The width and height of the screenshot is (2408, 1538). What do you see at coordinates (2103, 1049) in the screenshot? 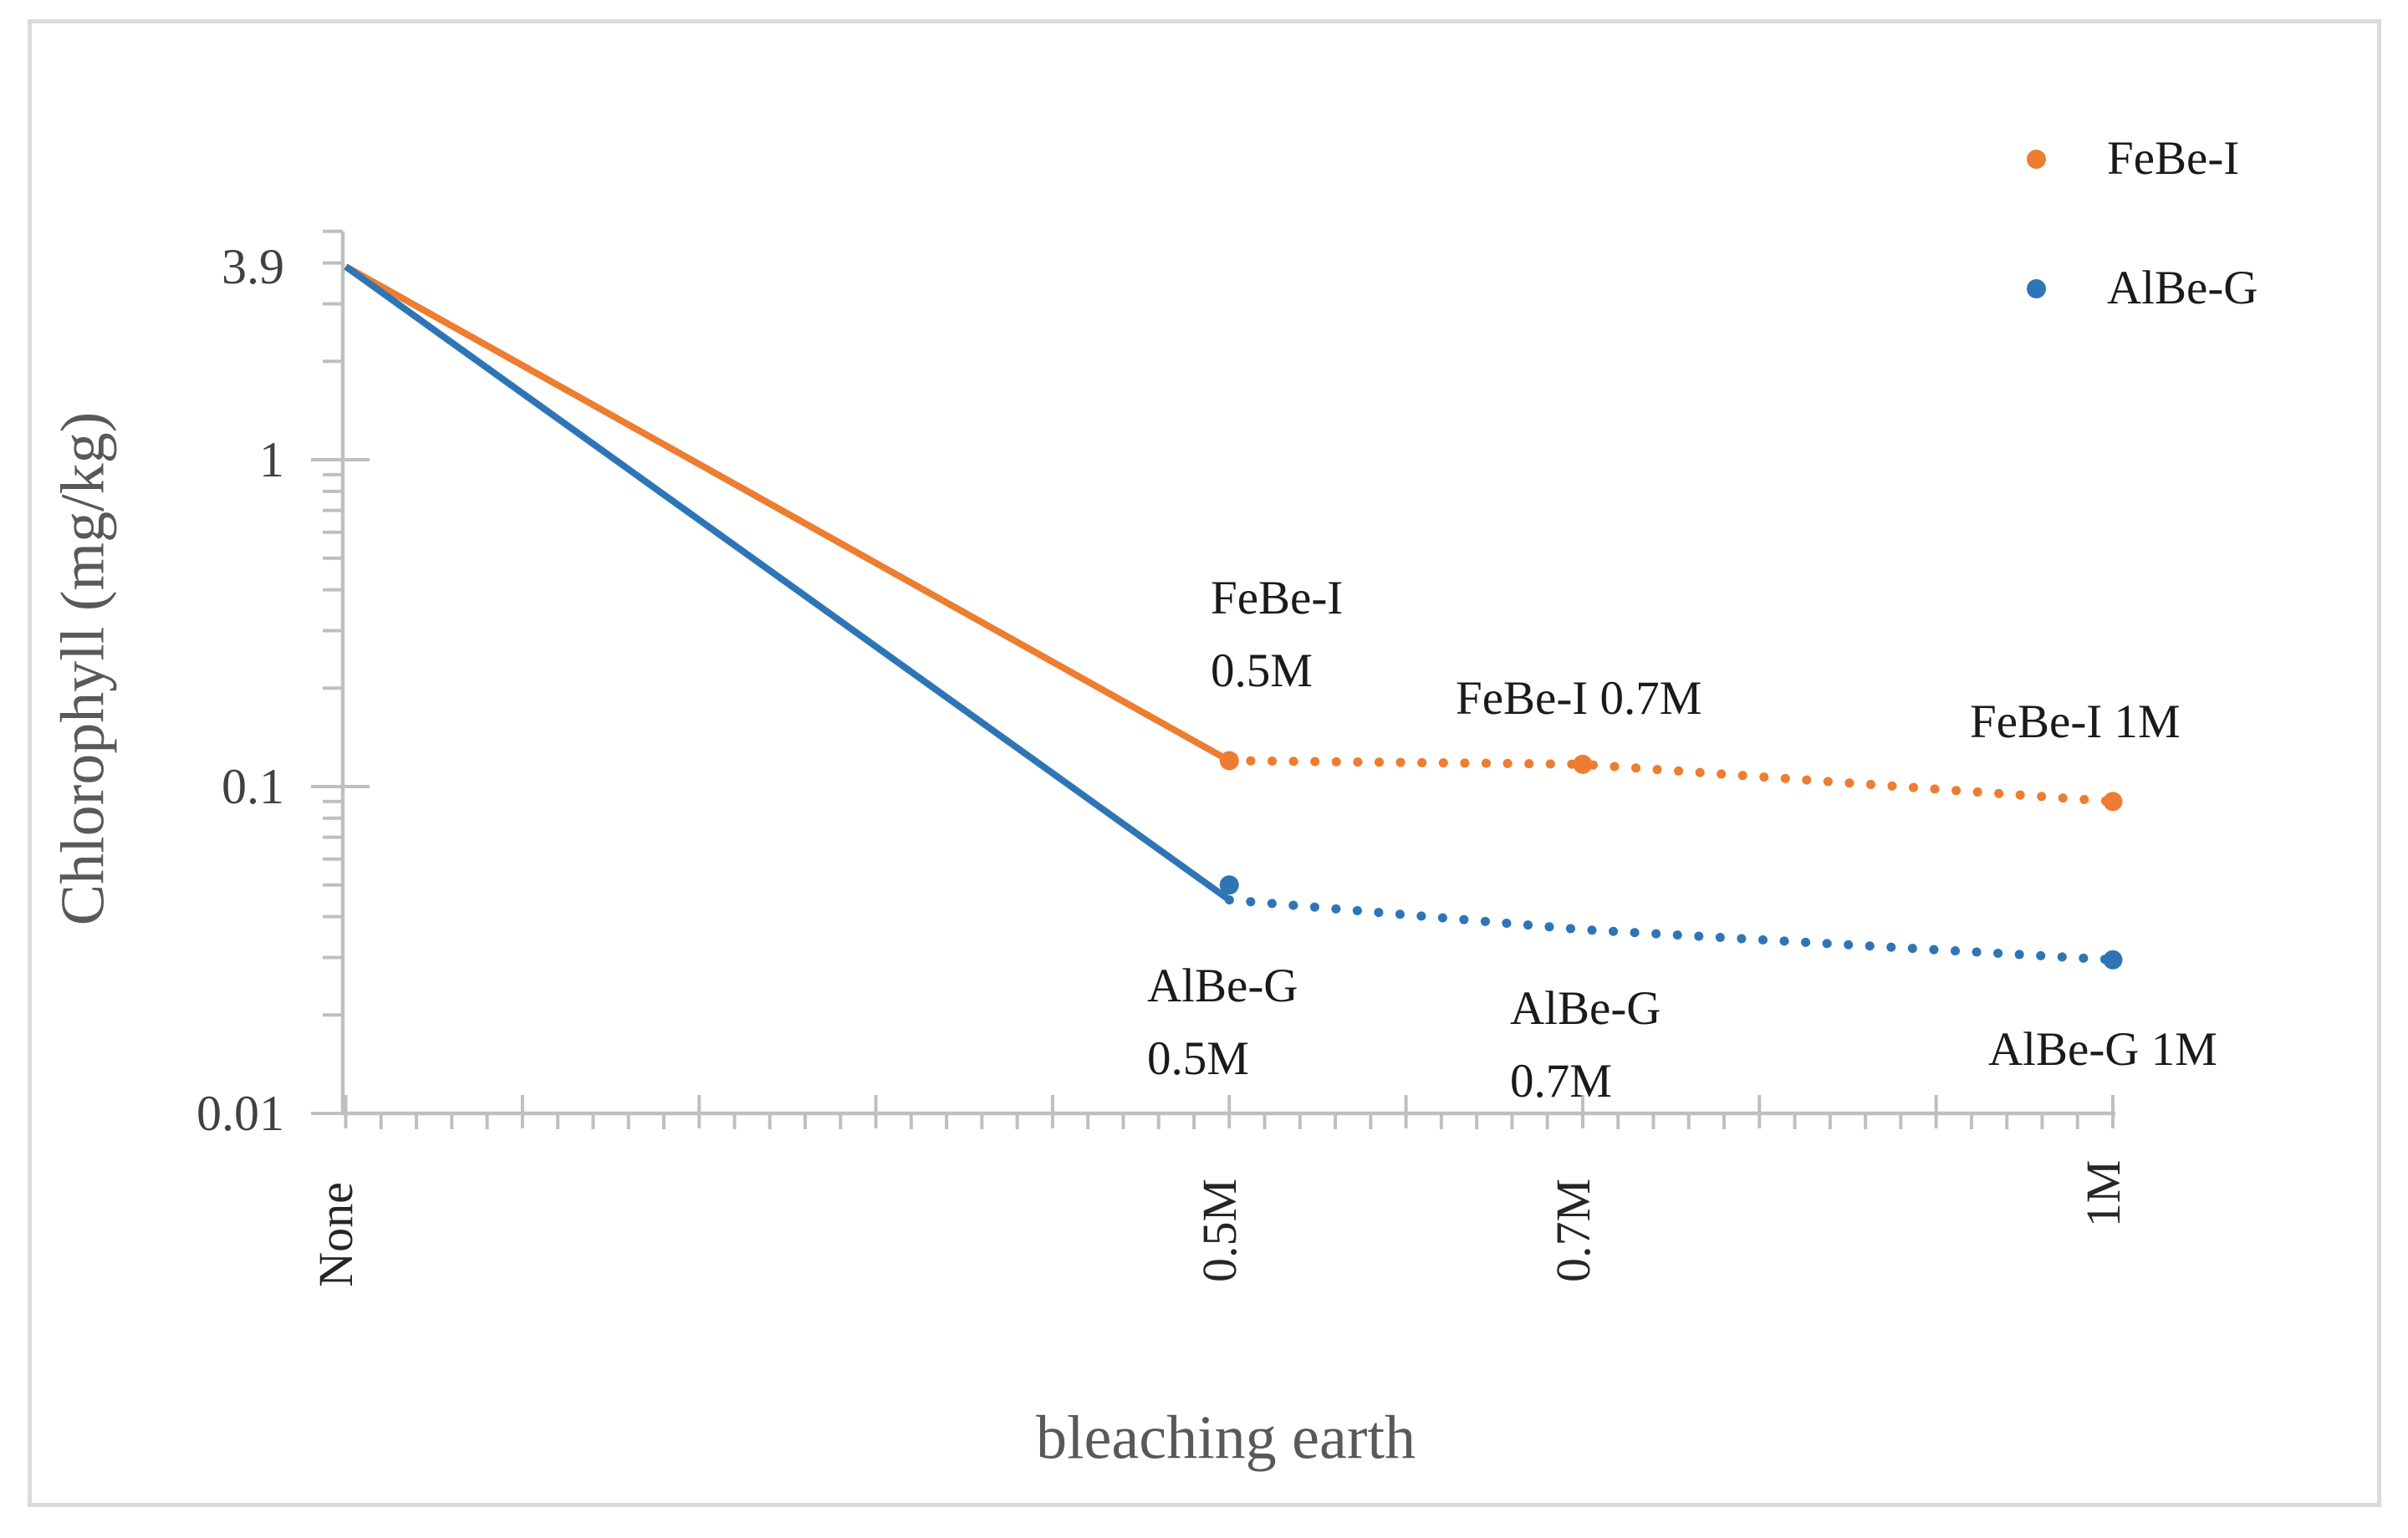
I see `label-albe-1m: AlBe-G 1M` at bounding box center [2103, 1049].